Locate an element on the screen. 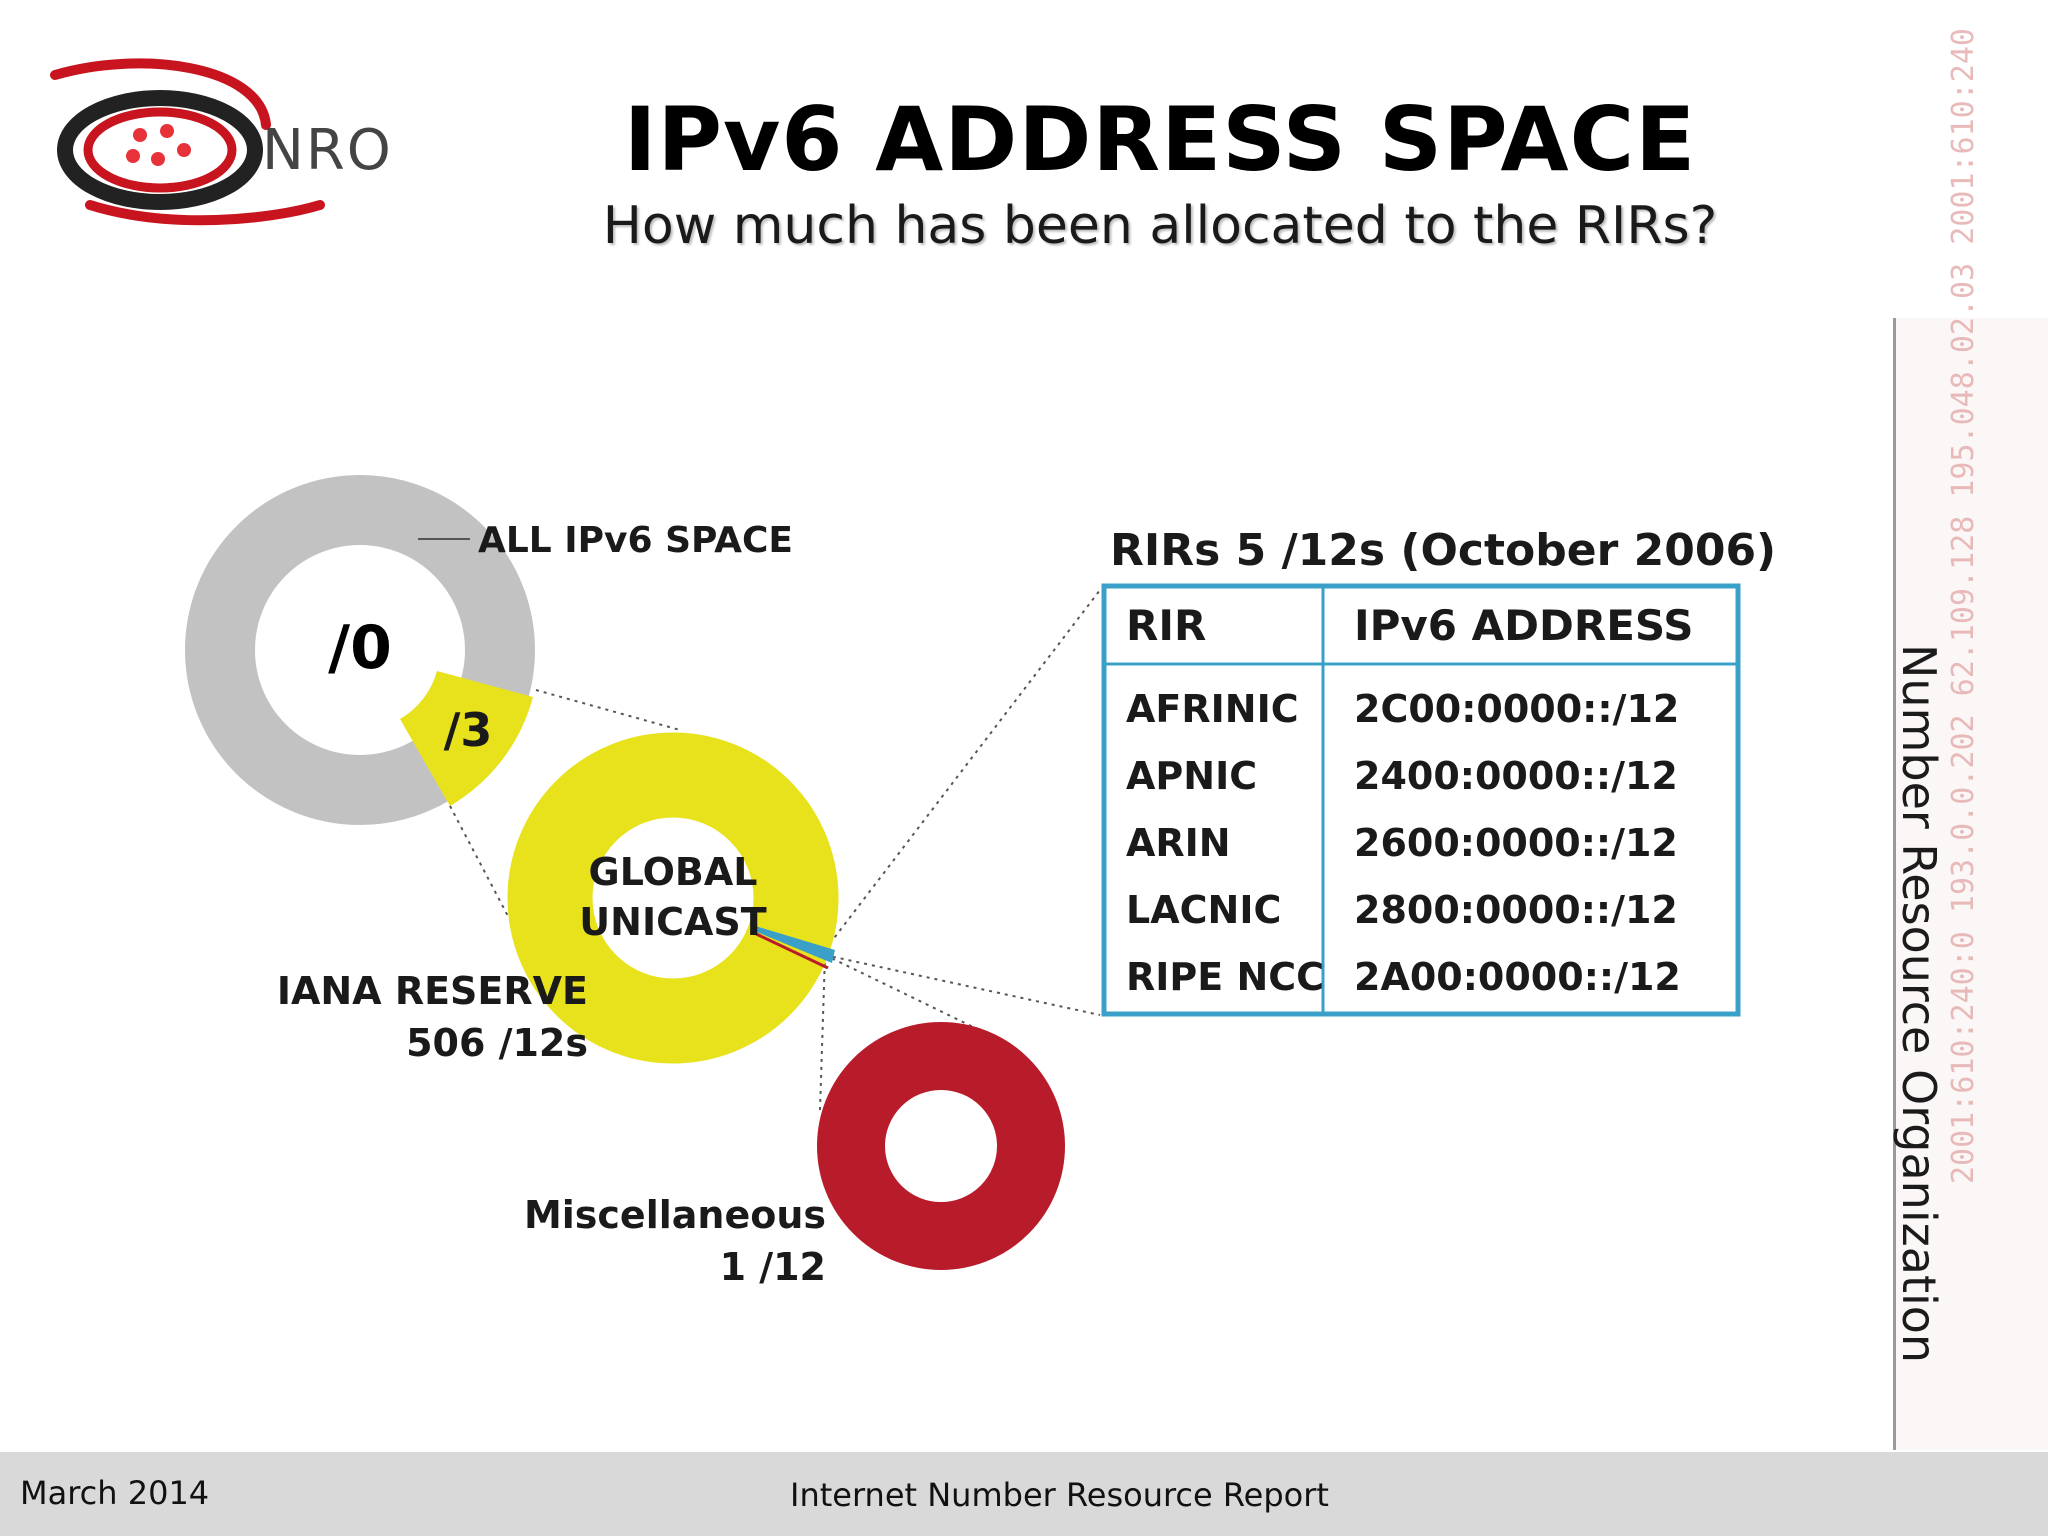 The height and width of the screenshot is (1536, 2048). rir-address: 2400:0000::/12 is located at coordinates (1516, 776).